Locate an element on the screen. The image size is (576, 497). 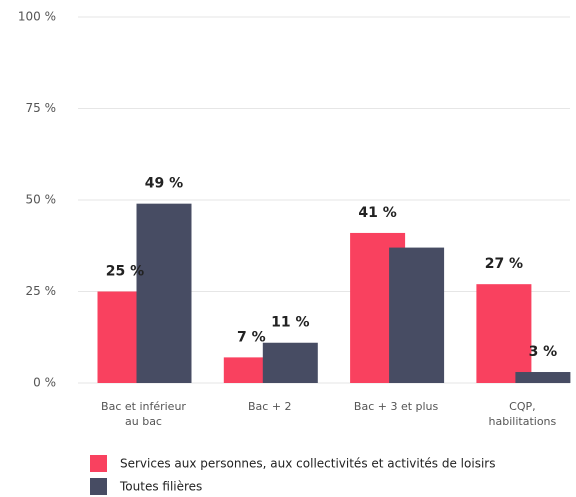
x-tick-label: Bac + 2 is located at coordinates (270, 406).